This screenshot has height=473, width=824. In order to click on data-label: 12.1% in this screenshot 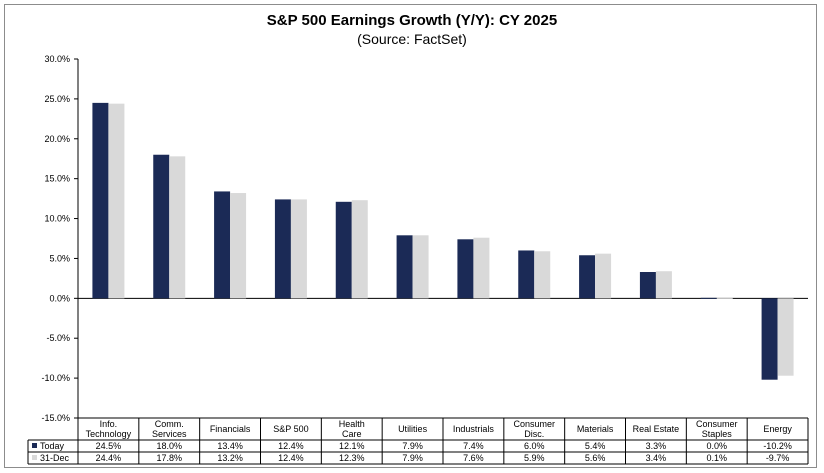, I will do `click(352, 446)`.